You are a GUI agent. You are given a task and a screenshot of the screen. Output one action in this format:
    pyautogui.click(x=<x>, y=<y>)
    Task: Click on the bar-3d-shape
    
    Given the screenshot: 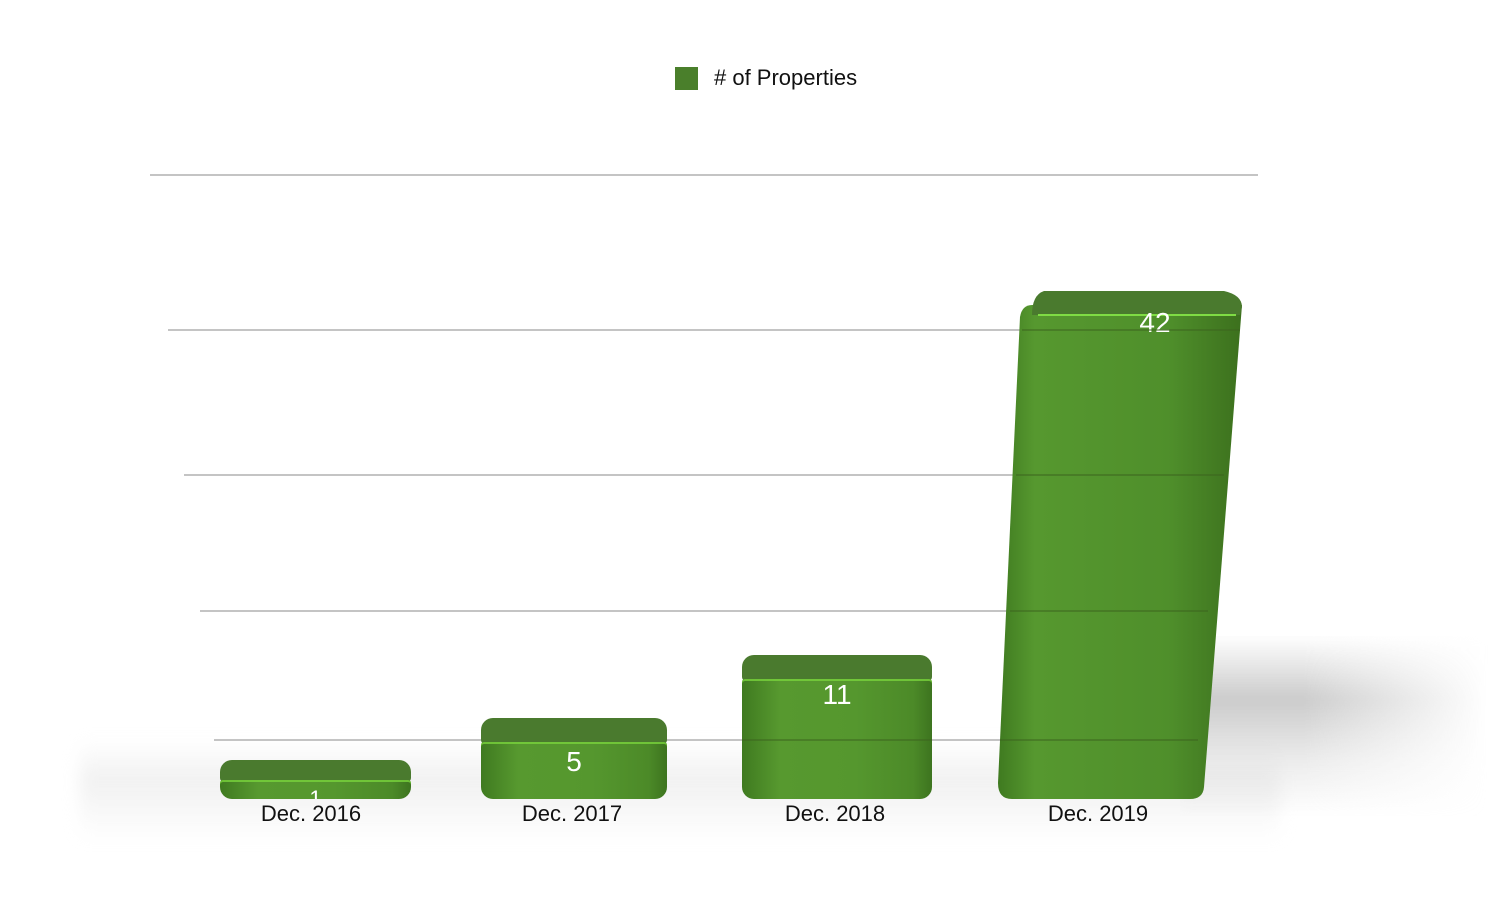 What is the action you would take?
    pyautogui.click(x=1120, y=545)
    